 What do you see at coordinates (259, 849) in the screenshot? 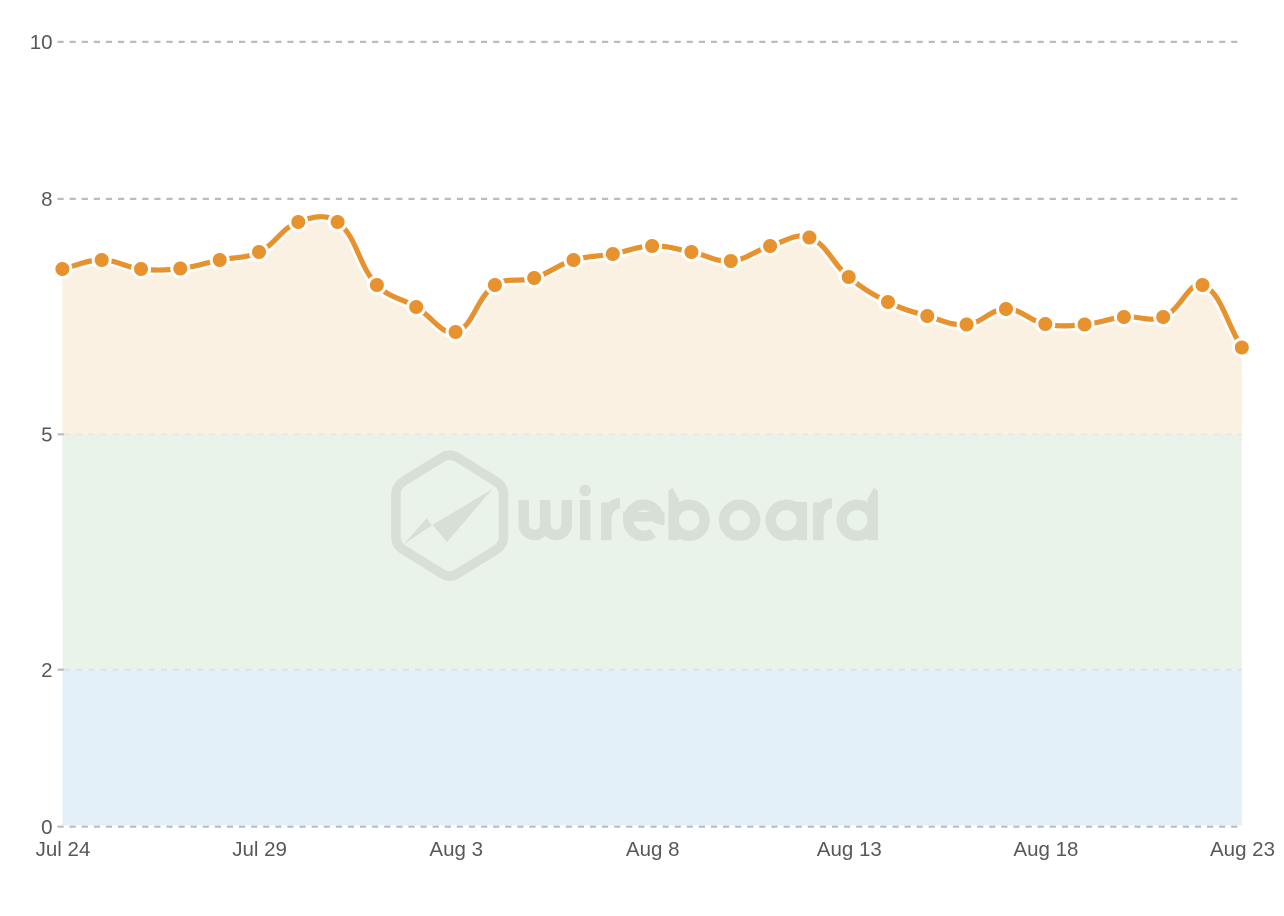
I see `svg-text: Jul 29` at bounding box center [259, 849].